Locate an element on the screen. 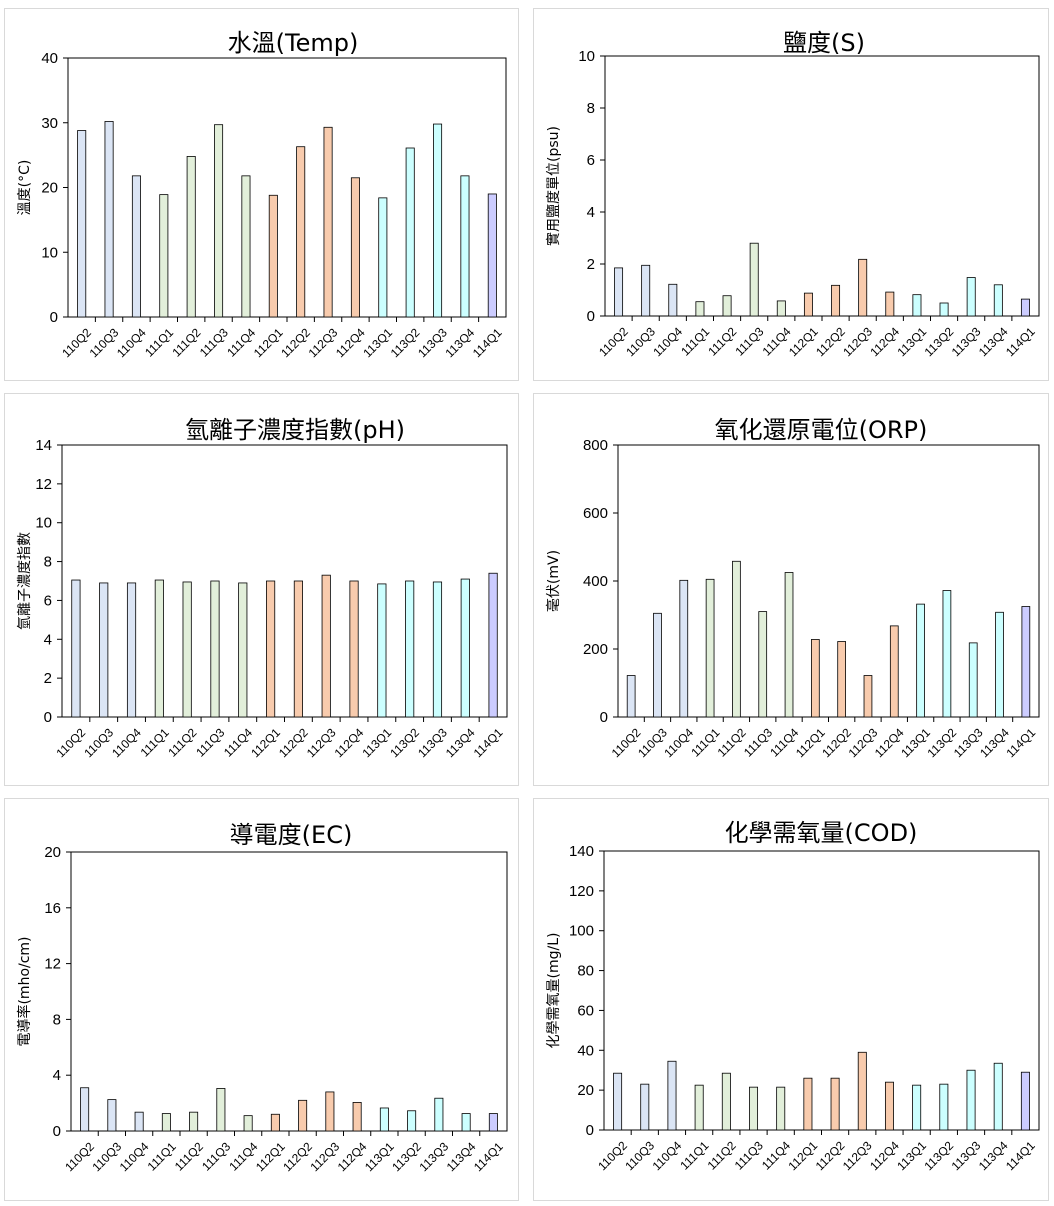 Image resolution: width=1054 pixels, height=1206 pixels. y-tick-label: 60 is located at coordinates (585, 1010).